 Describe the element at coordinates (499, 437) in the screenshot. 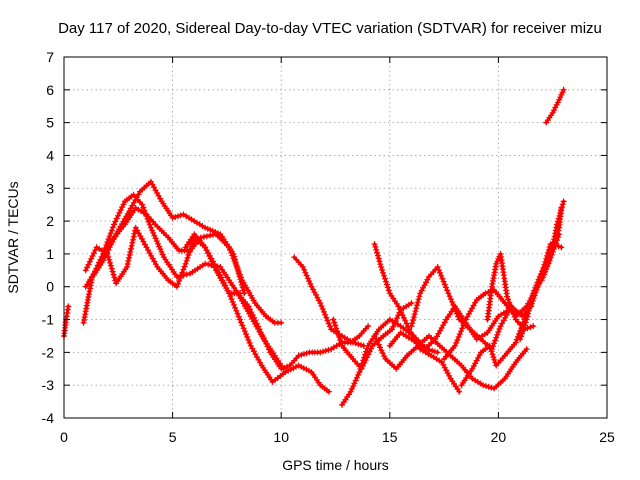

I see `x-tick-label: 20` at that location.